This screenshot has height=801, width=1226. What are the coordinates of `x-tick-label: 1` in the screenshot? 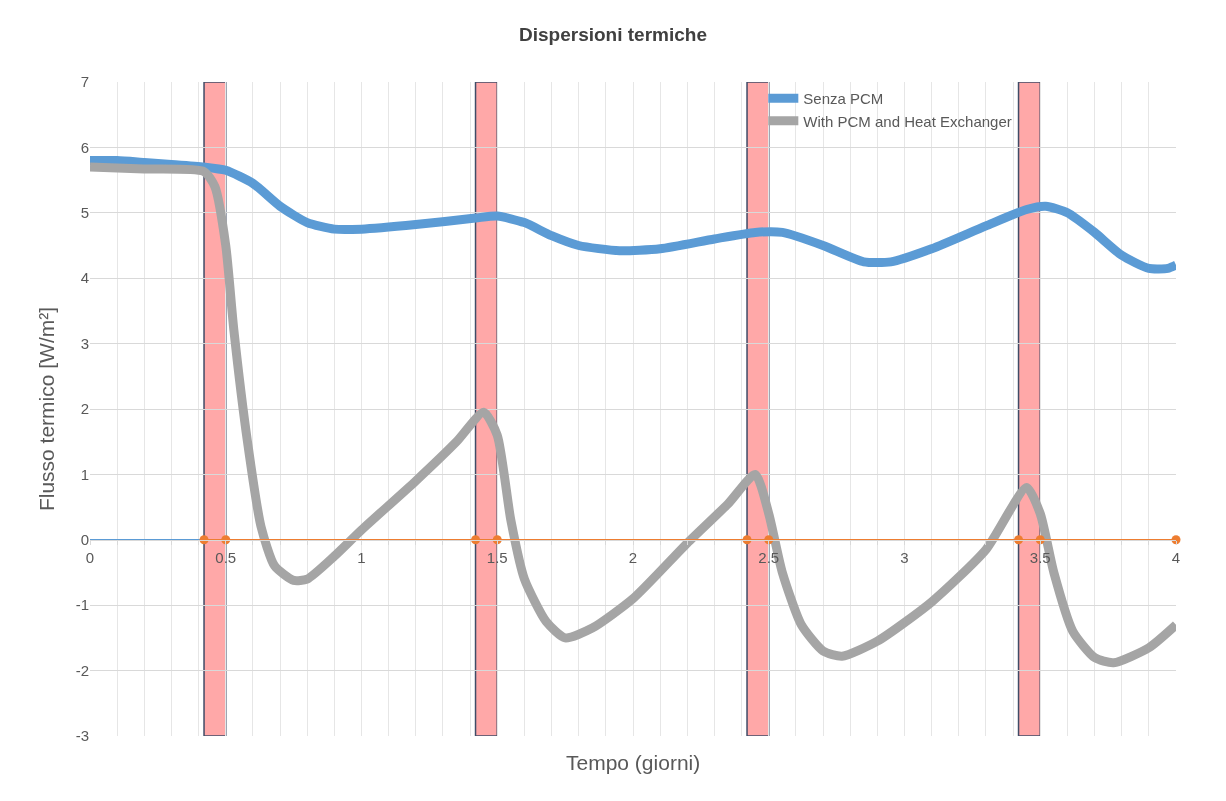 It's located at (361, 557).